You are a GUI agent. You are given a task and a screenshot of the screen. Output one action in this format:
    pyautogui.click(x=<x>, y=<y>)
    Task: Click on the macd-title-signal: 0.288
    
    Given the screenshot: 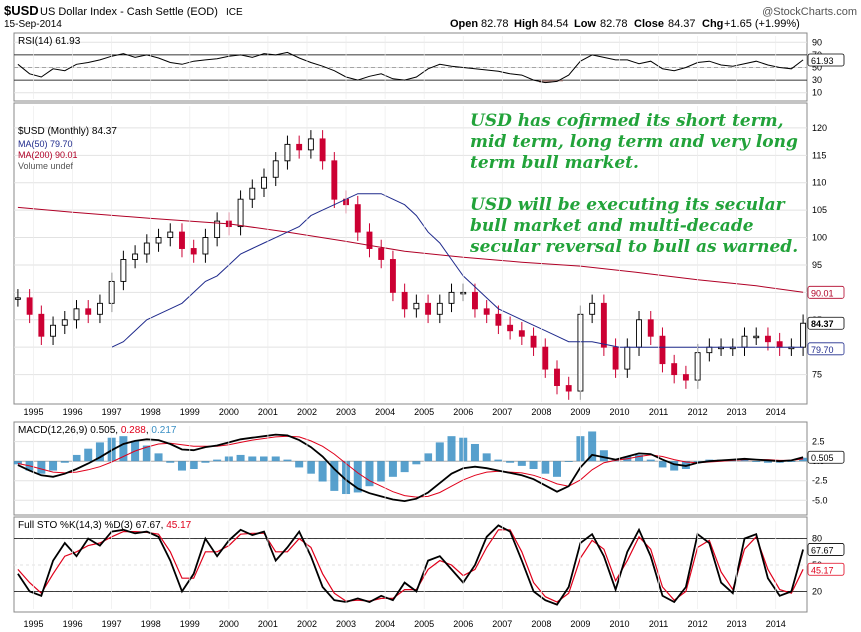 What is the action you would take?
    pyautogui.click(x=133, y=430)
    